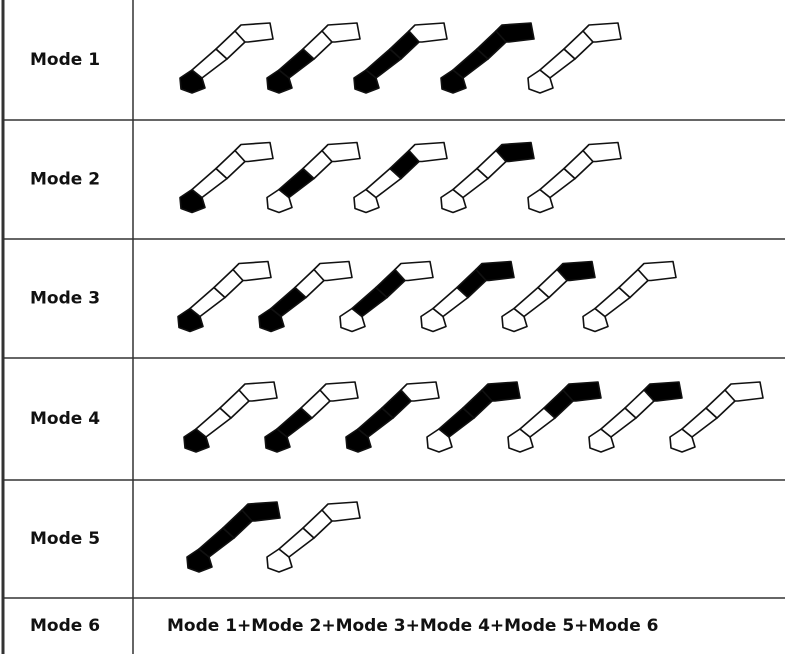  Describe the element at coordinates (65, 539) in the screenshot. I see `mode-label: Mode 5` at that location.